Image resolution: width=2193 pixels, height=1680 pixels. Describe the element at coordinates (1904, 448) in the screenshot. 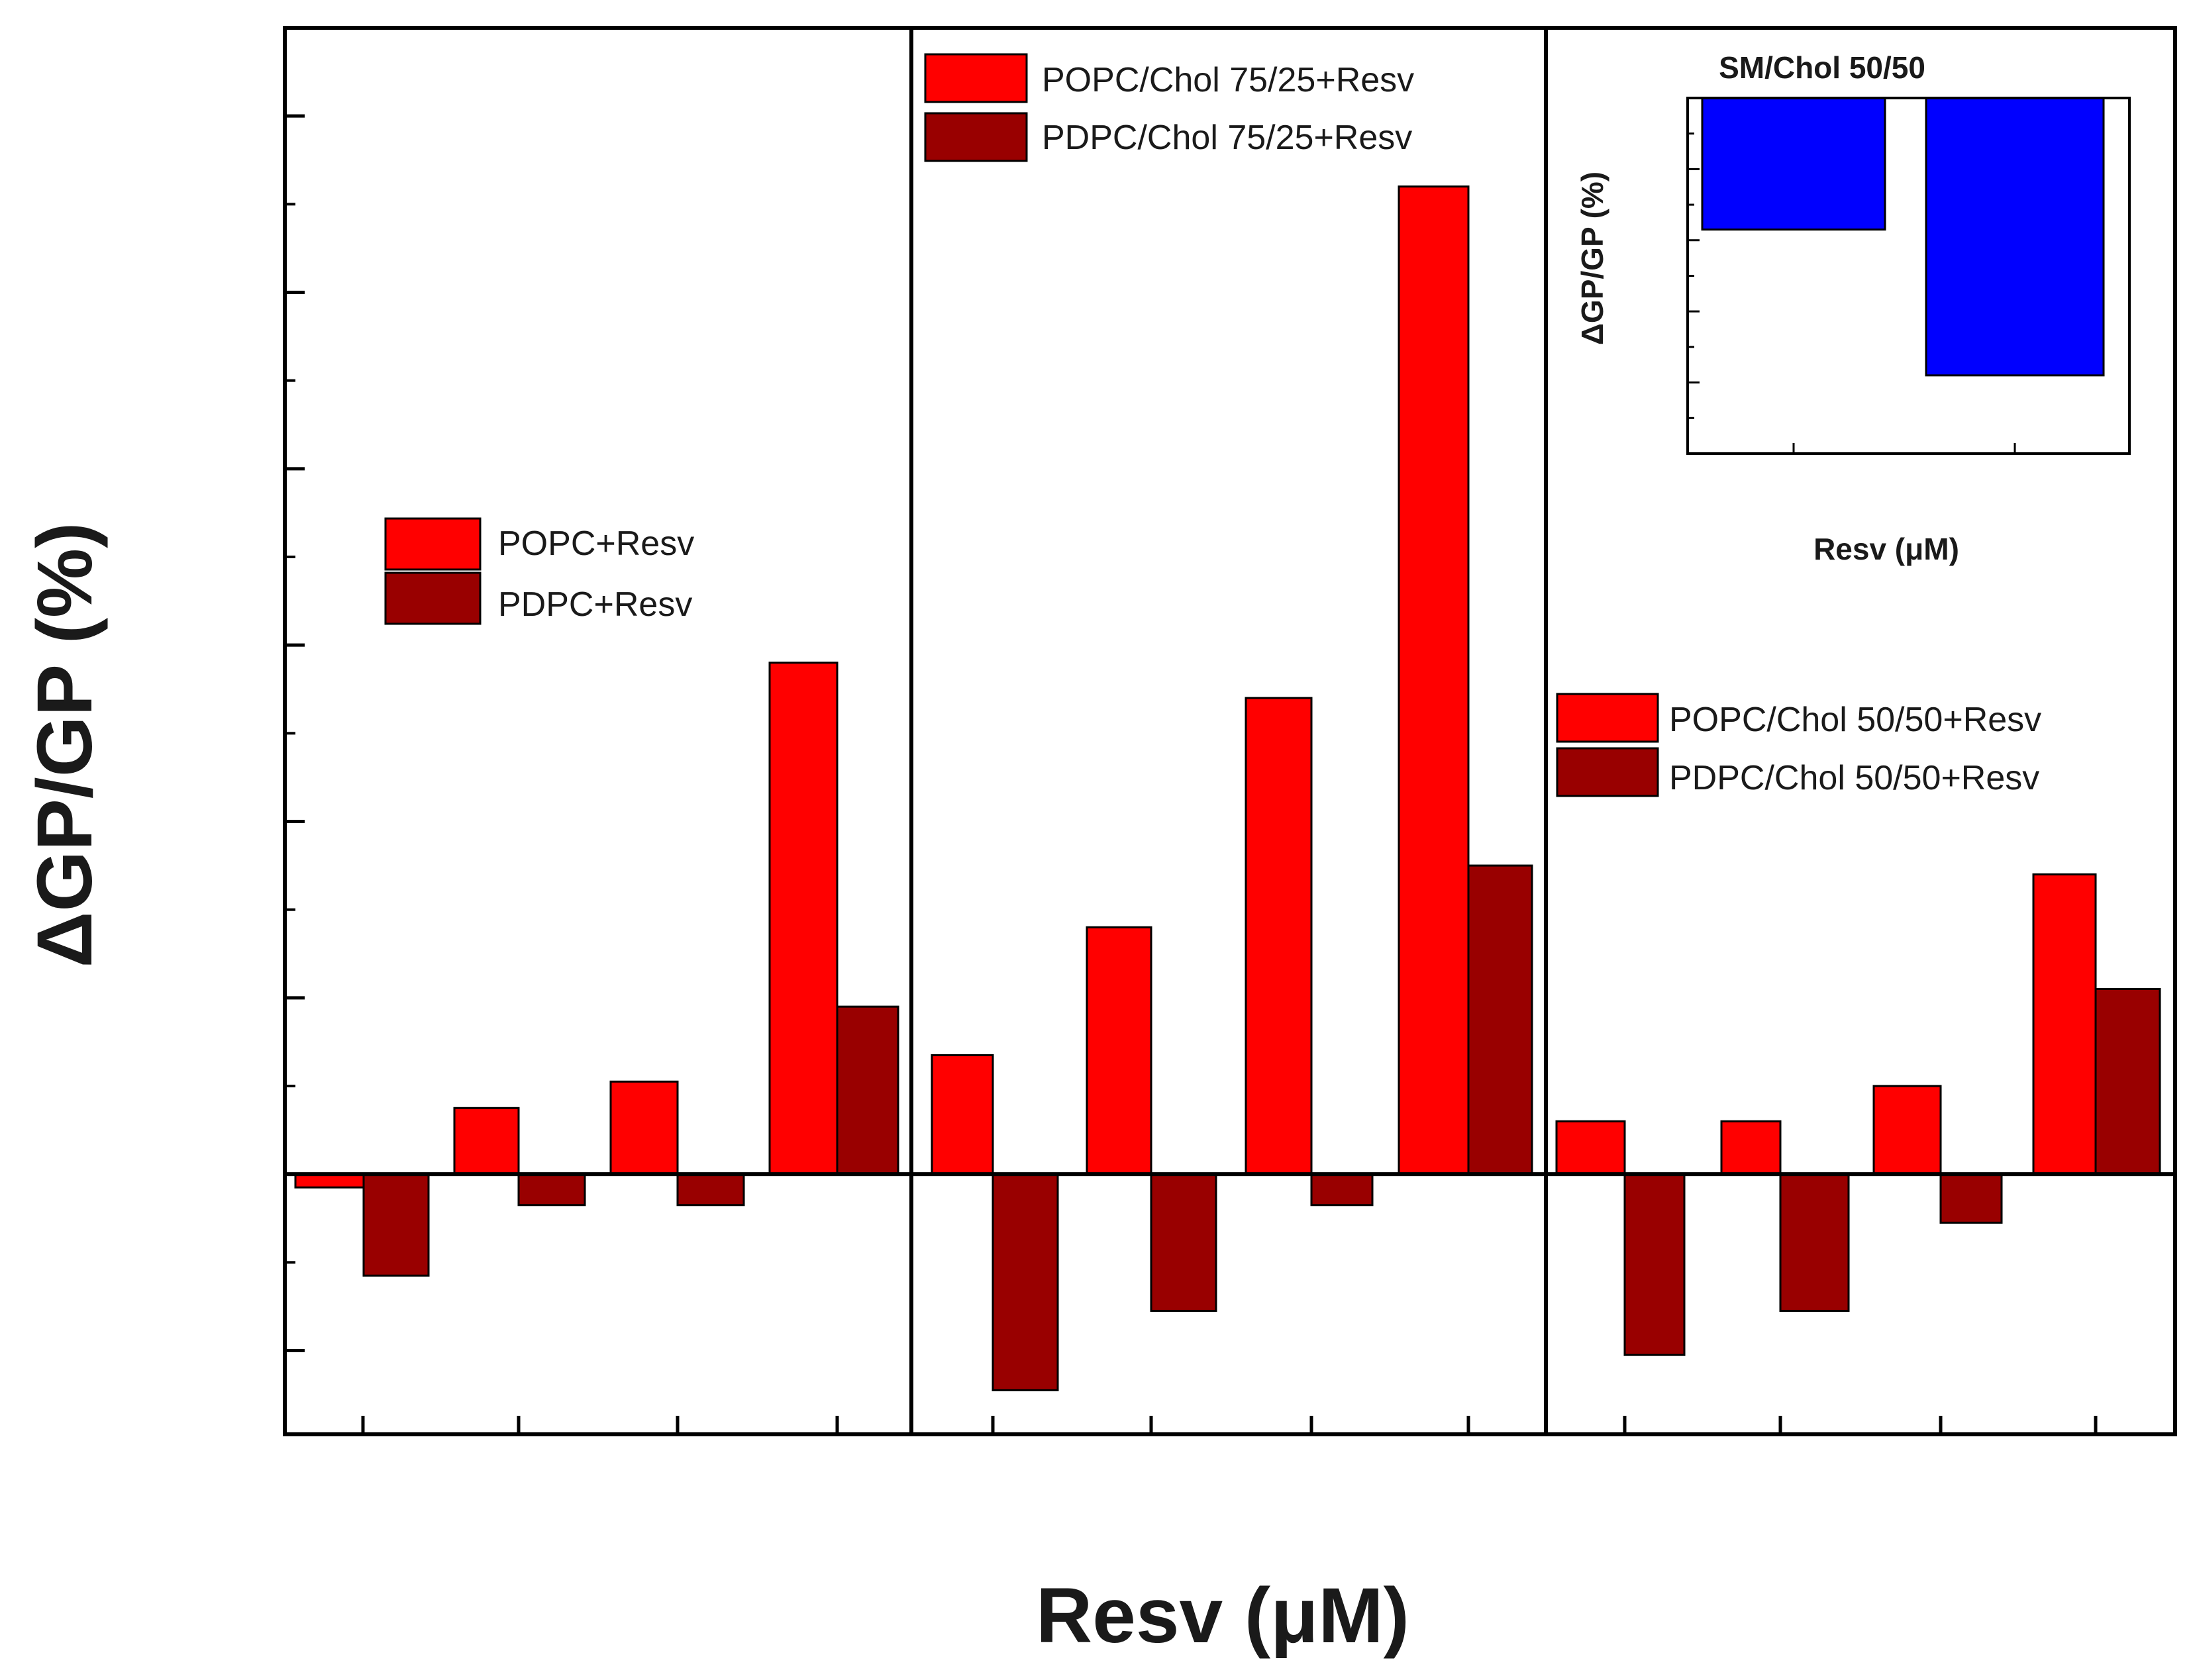

I see `inset-x-ticks` at that location.